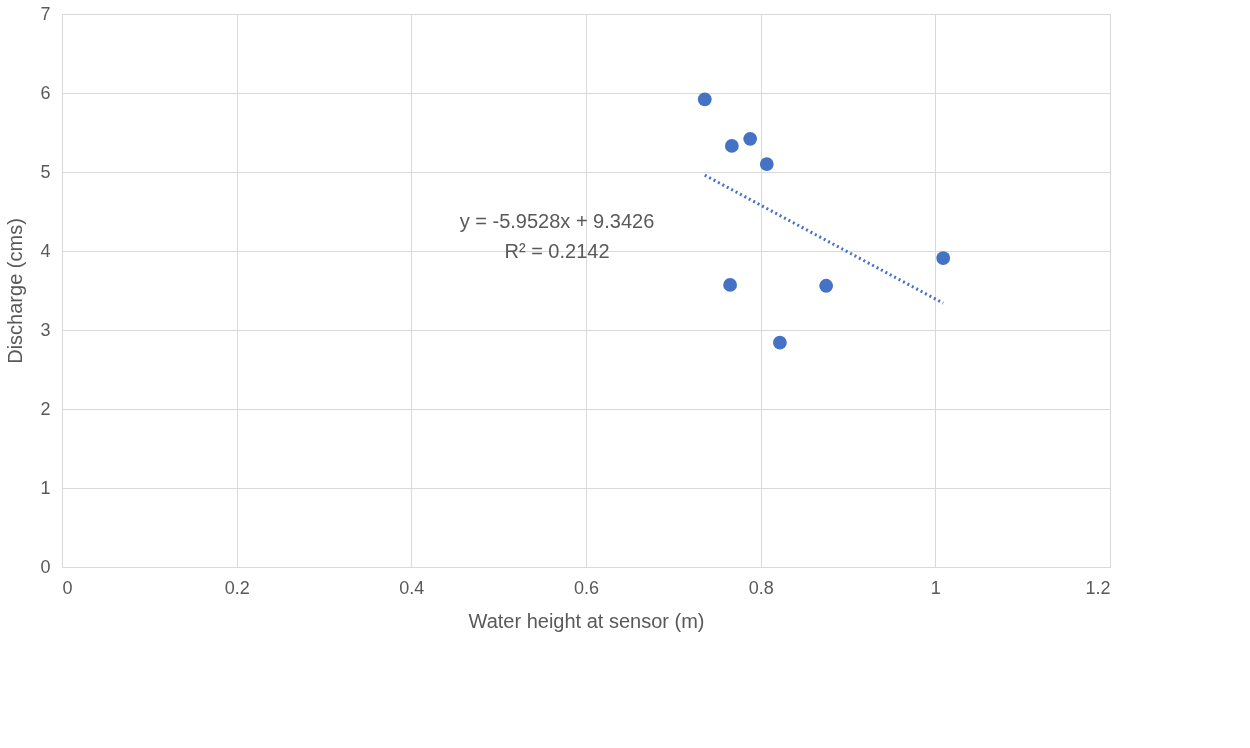 The width and height of the screenshot is (1250, 748). What do you see at coordinates (45, 13) in the screenshot?
I see `y-tick-label: 7` at bounding box center [45, 13].